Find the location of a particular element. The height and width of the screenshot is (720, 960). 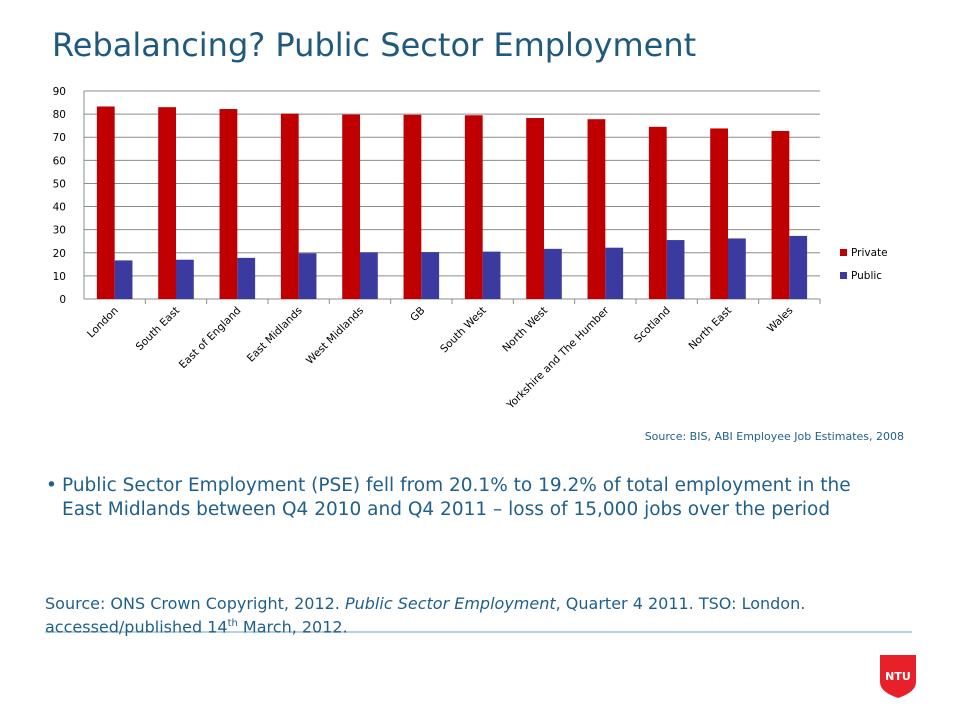

logo-text: NTU is located at coordinates (898, 676).